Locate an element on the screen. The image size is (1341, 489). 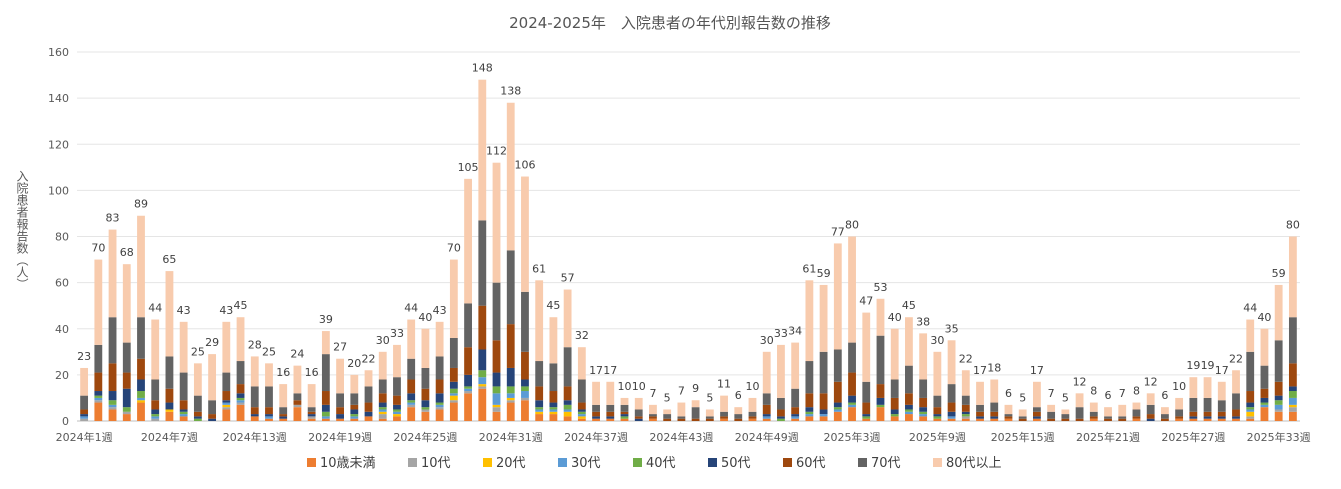
legend-swatch is located at coordinates (862, 462).